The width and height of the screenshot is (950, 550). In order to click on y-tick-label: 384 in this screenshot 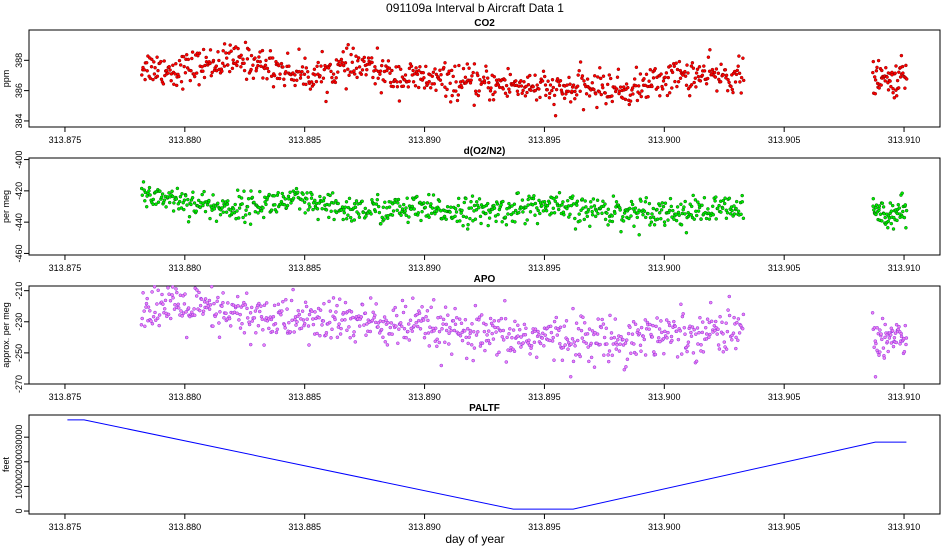, I will do `click(19, 120)`.